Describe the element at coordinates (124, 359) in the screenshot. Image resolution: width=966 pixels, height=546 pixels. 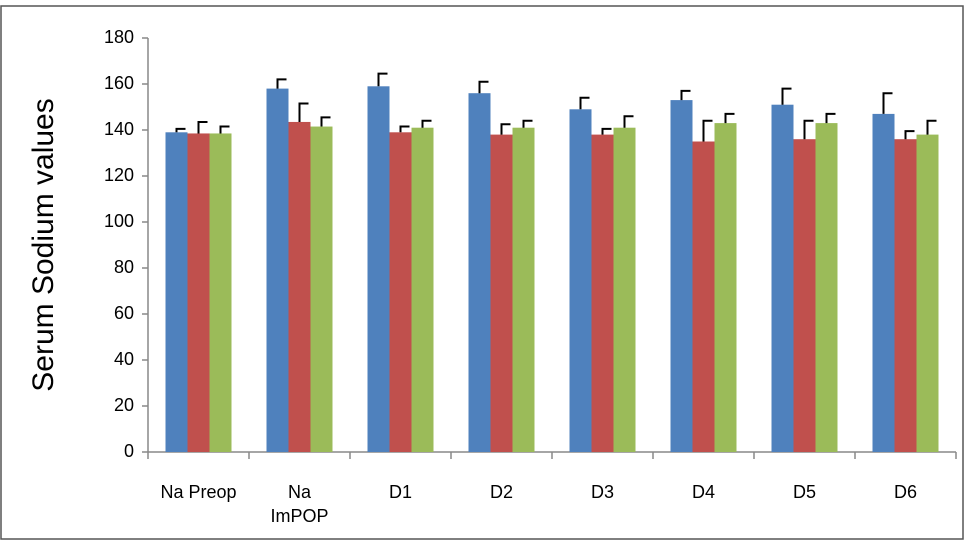
I see `y-tick-label: 40` at that location.